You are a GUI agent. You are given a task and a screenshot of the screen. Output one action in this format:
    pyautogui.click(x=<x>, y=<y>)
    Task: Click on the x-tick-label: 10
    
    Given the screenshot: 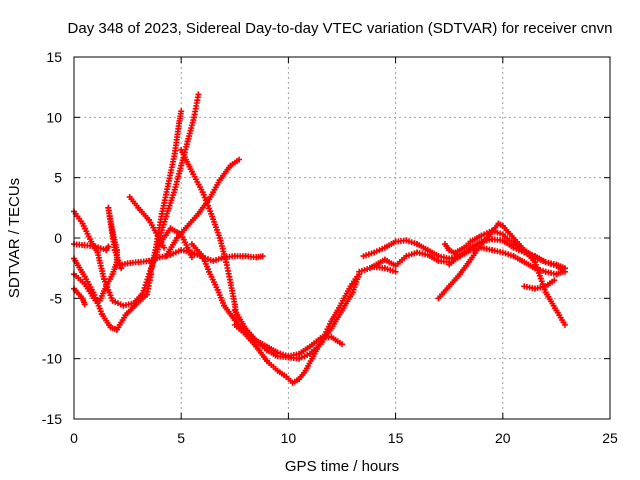 What is the action you would take?
    pyautogui.click(x=289, y=438)
    